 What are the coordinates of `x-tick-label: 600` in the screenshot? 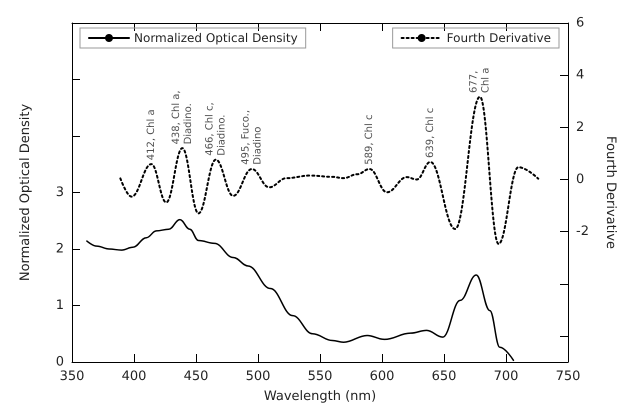 It's located at (382, 376).